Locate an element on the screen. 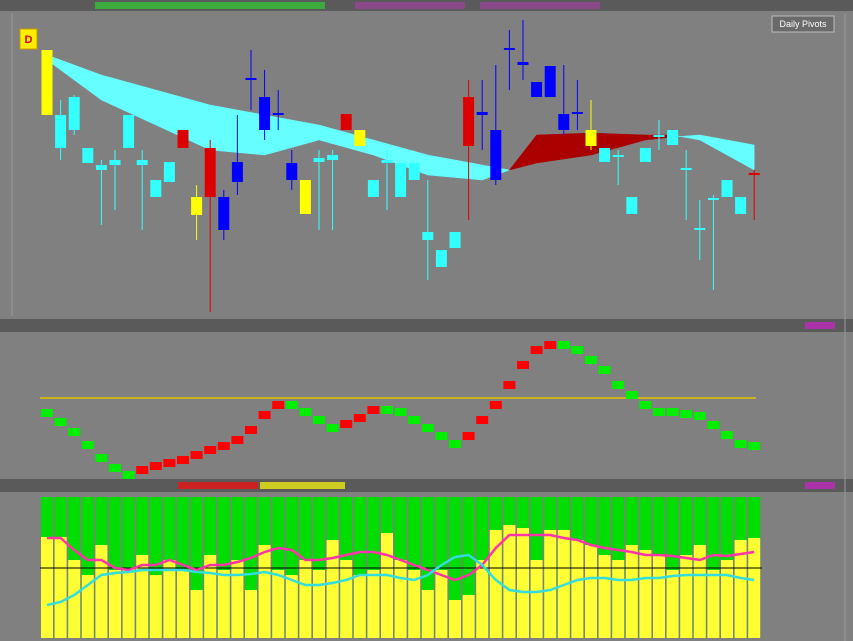  badge-box is located at coordinates (28, 39).